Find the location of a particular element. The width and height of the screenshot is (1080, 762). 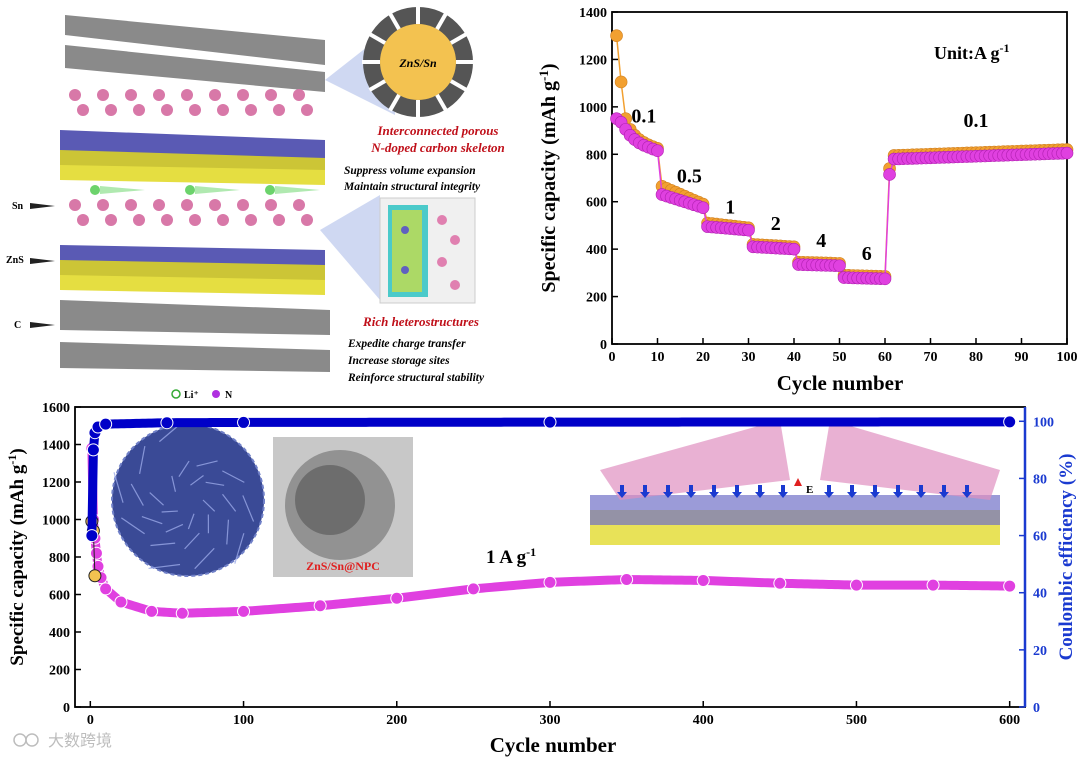

ring-label: ZnS/Sn is located at coordinates (417, 63).